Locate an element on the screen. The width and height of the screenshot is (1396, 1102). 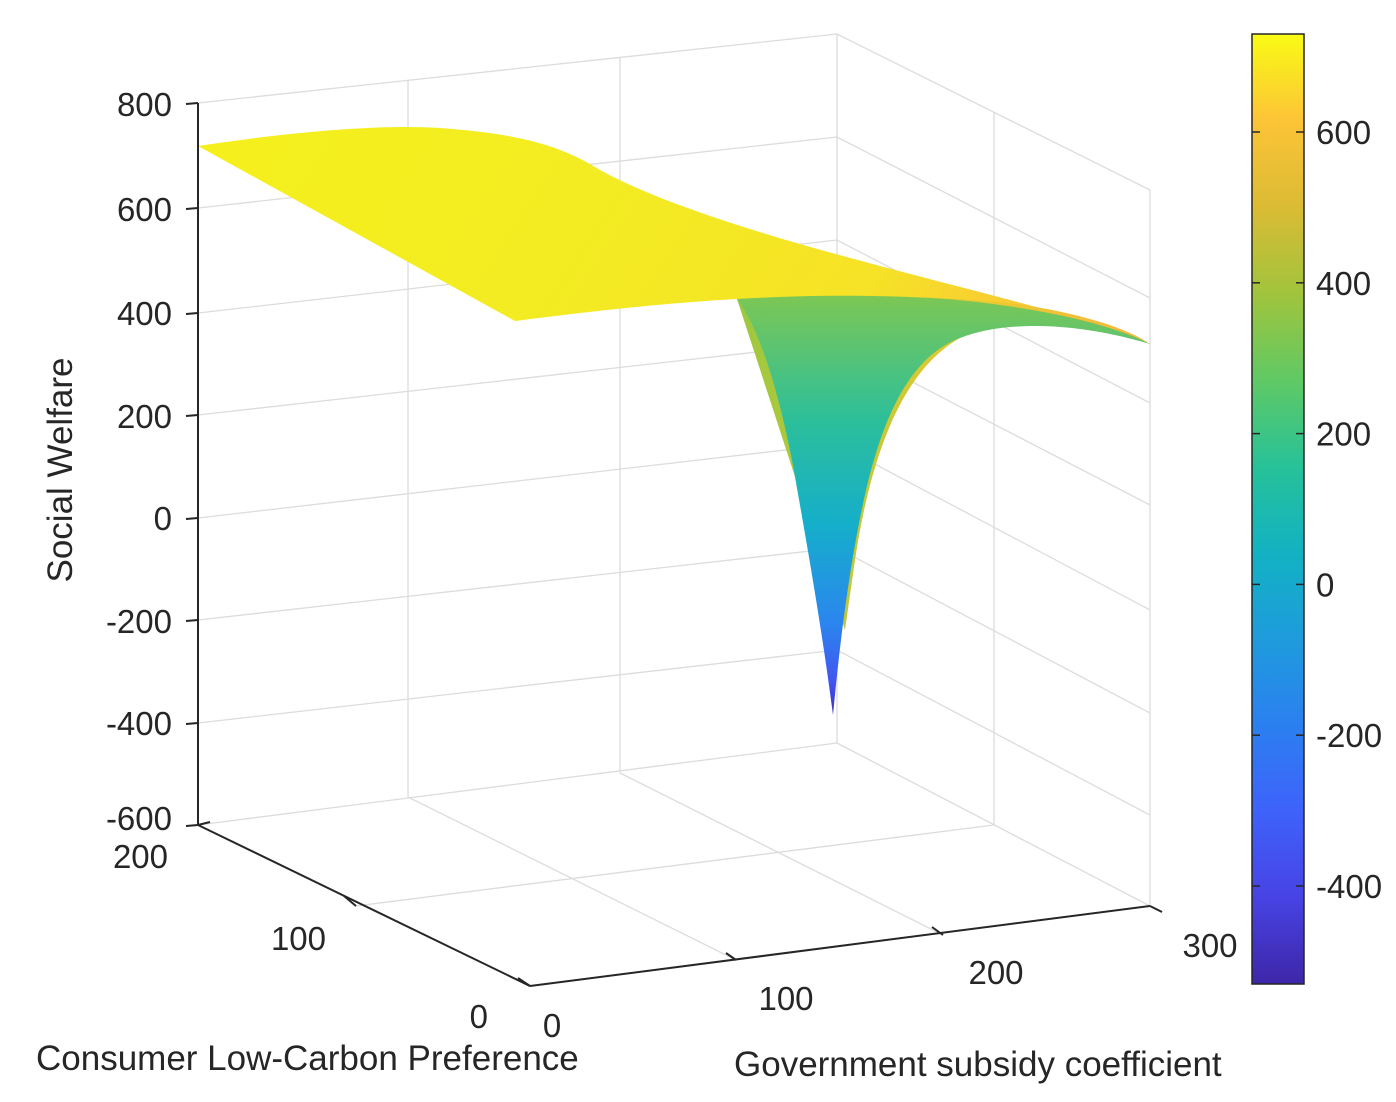
colorbar-tick-label: -200 is located at coordinates (1349, 735).